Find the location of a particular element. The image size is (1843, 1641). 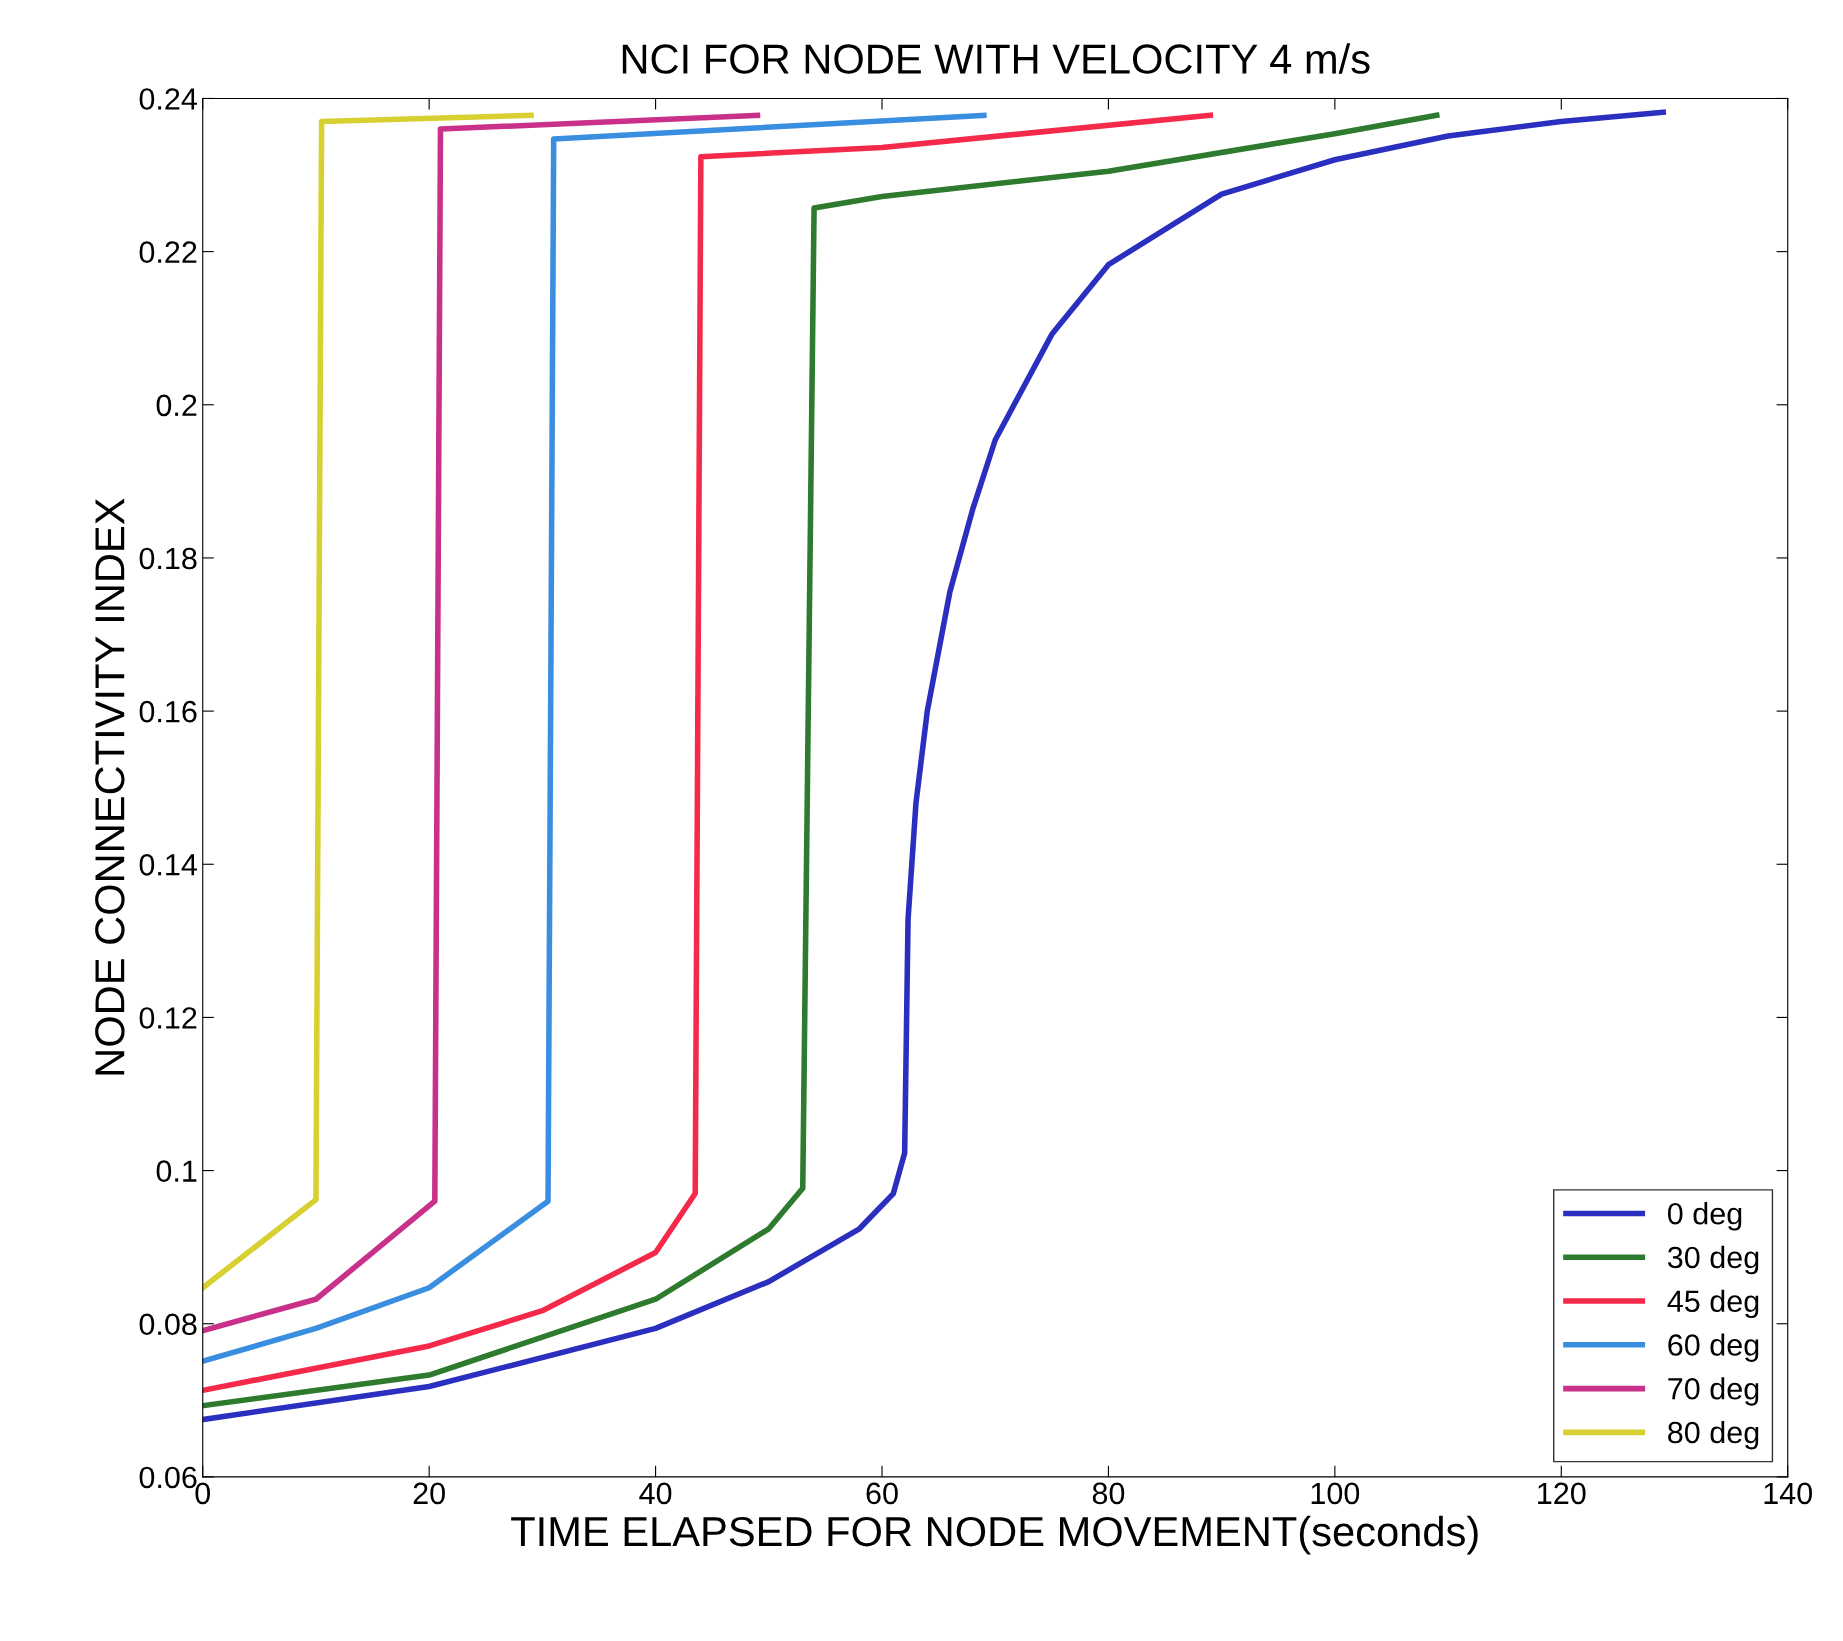

x-axis-title: TIME ELAPSED FOR NODE MOVEMENT(seconds) is located at coordinates (994, 1535).